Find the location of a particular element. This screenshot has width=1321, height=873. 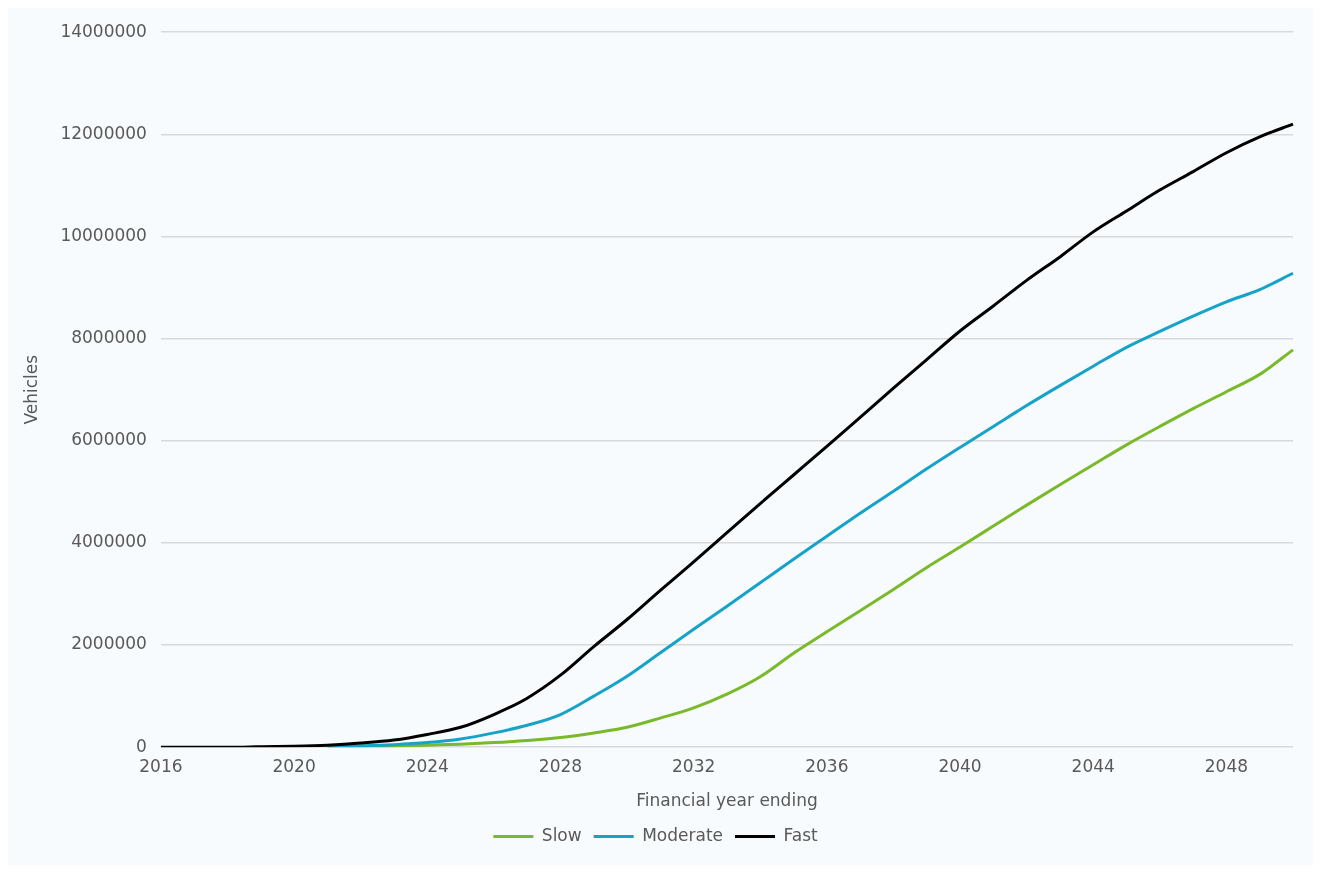

x-tick-label: 2044 is located at coordinates (1093, 765).